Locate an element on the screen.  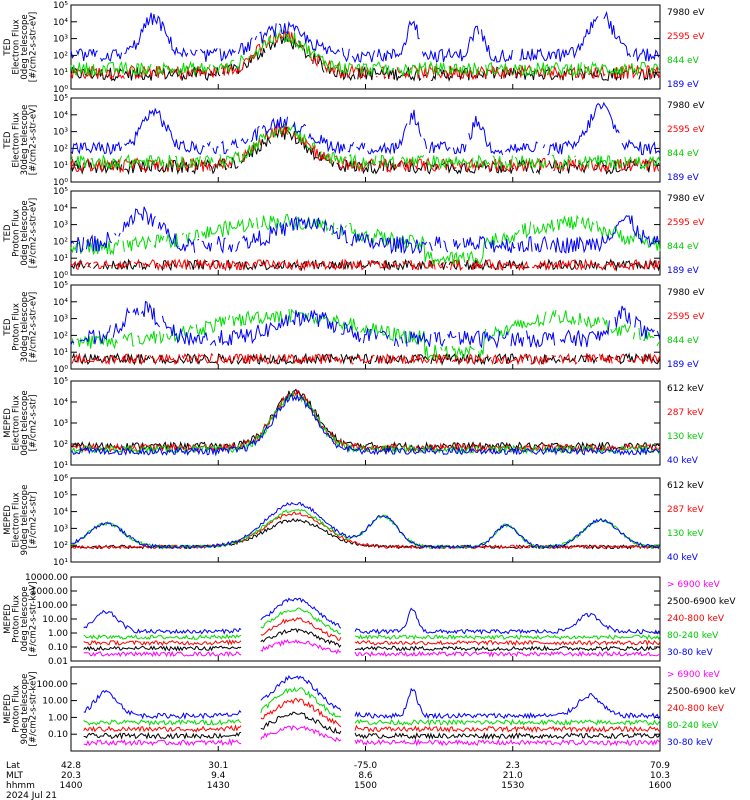
legend-entry: 240-800 keV is located at coordinates (696, 619).